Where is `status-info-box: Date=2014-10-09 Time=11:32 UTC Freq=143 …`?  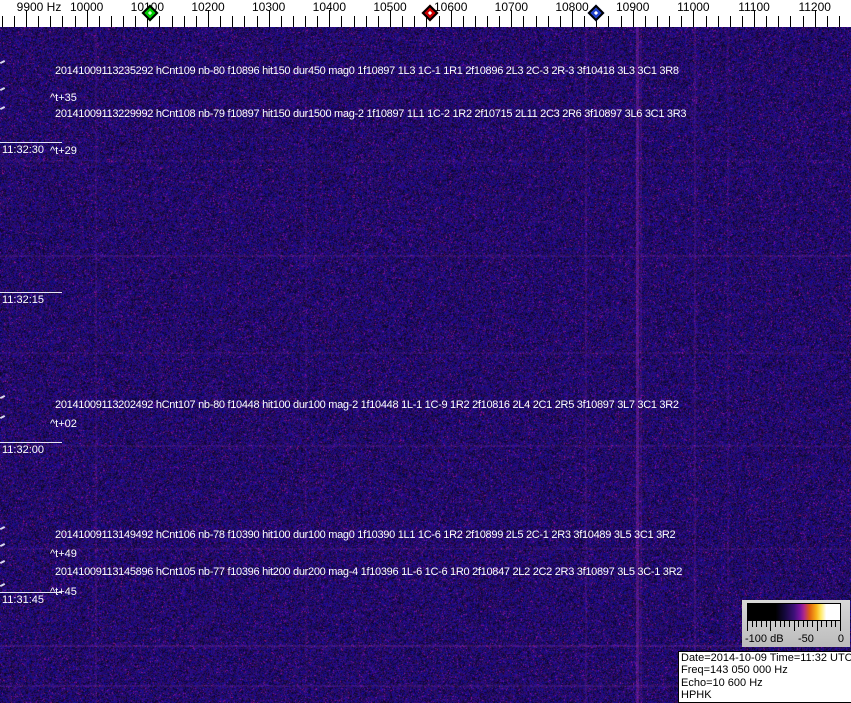
status-info-box: Date=2014-10-09 Time=11:32 UTC Freq=143 … is located at coordinates (764, 677).